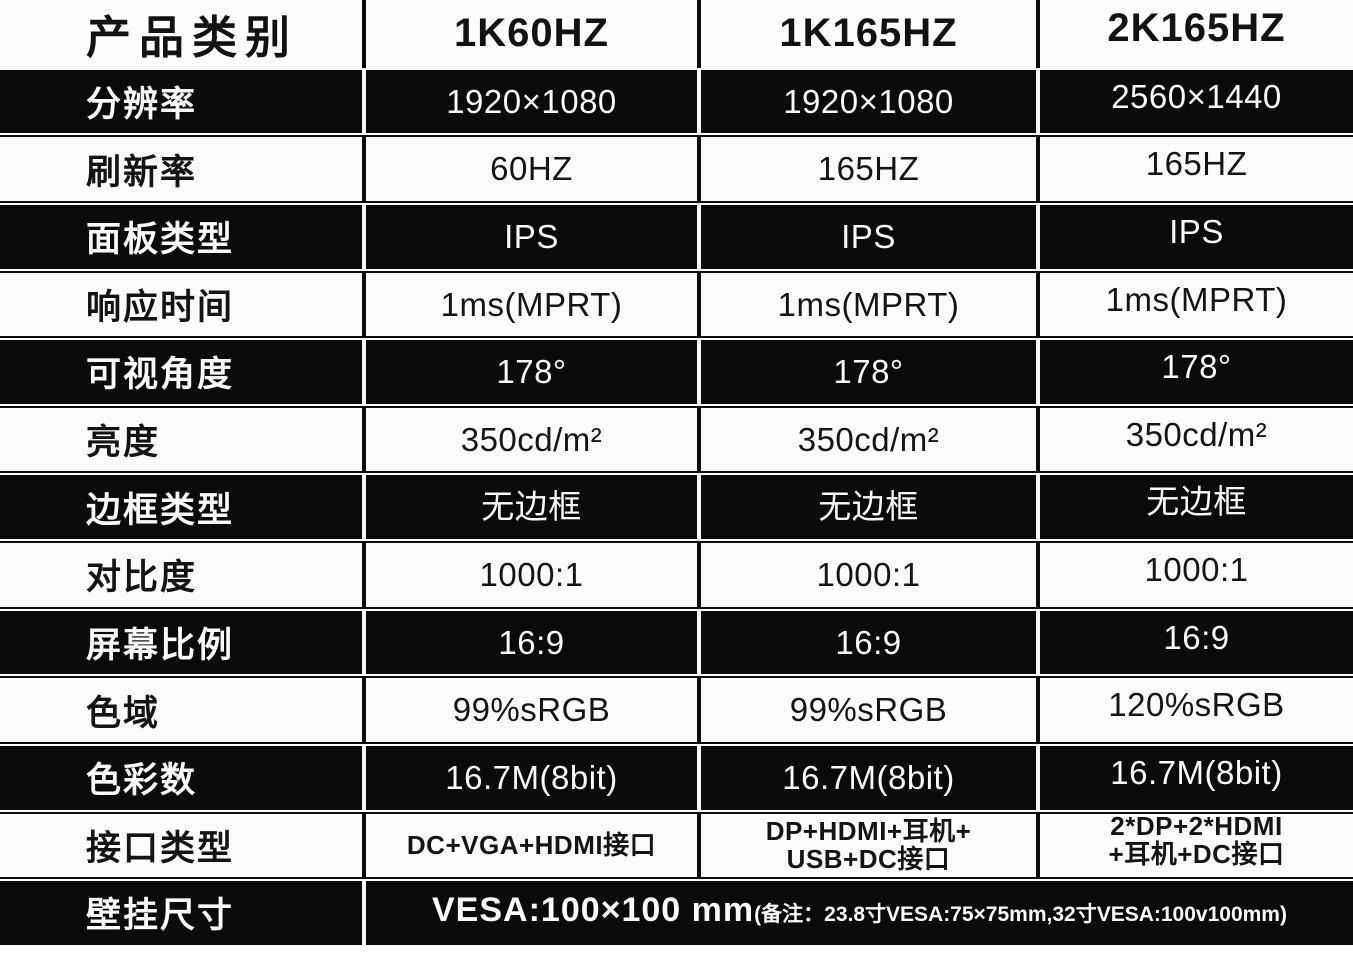  I want to click on row-label-cell: 壁挂尺寸, so click(181, 913).